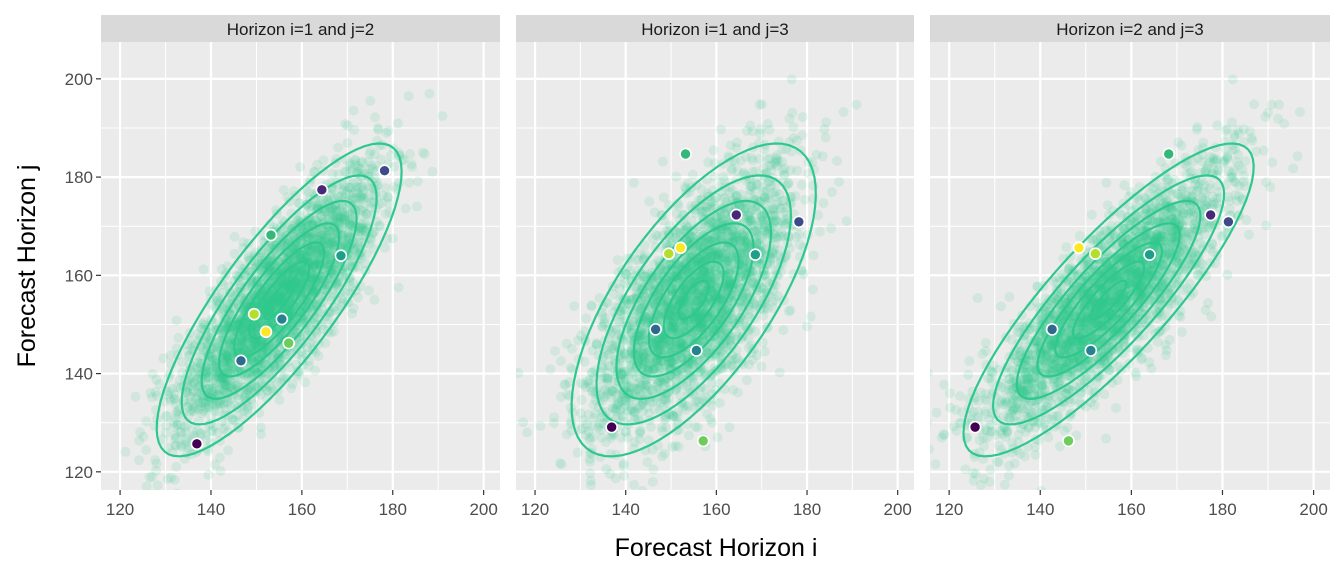  I want to click on y-tick-label: 180, so click(79, 177).